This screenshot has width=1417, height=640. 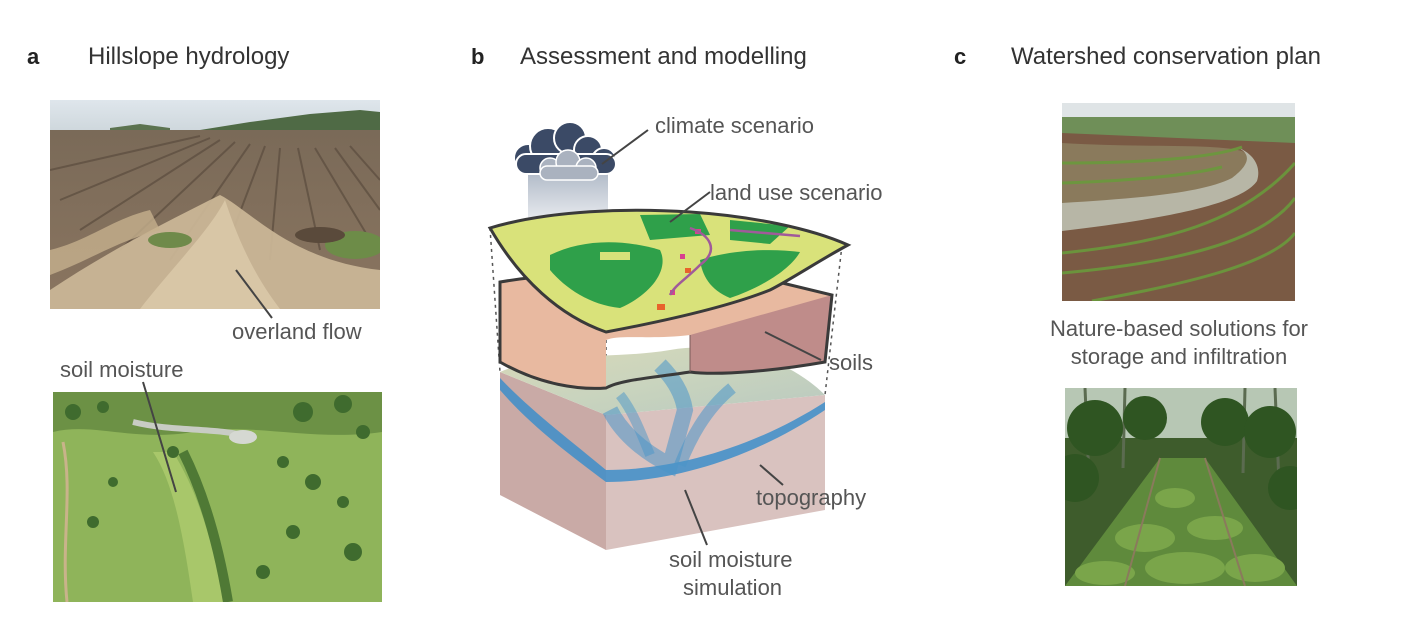 I want to click on photo-aerial-valley, so click(x=217, y=497).